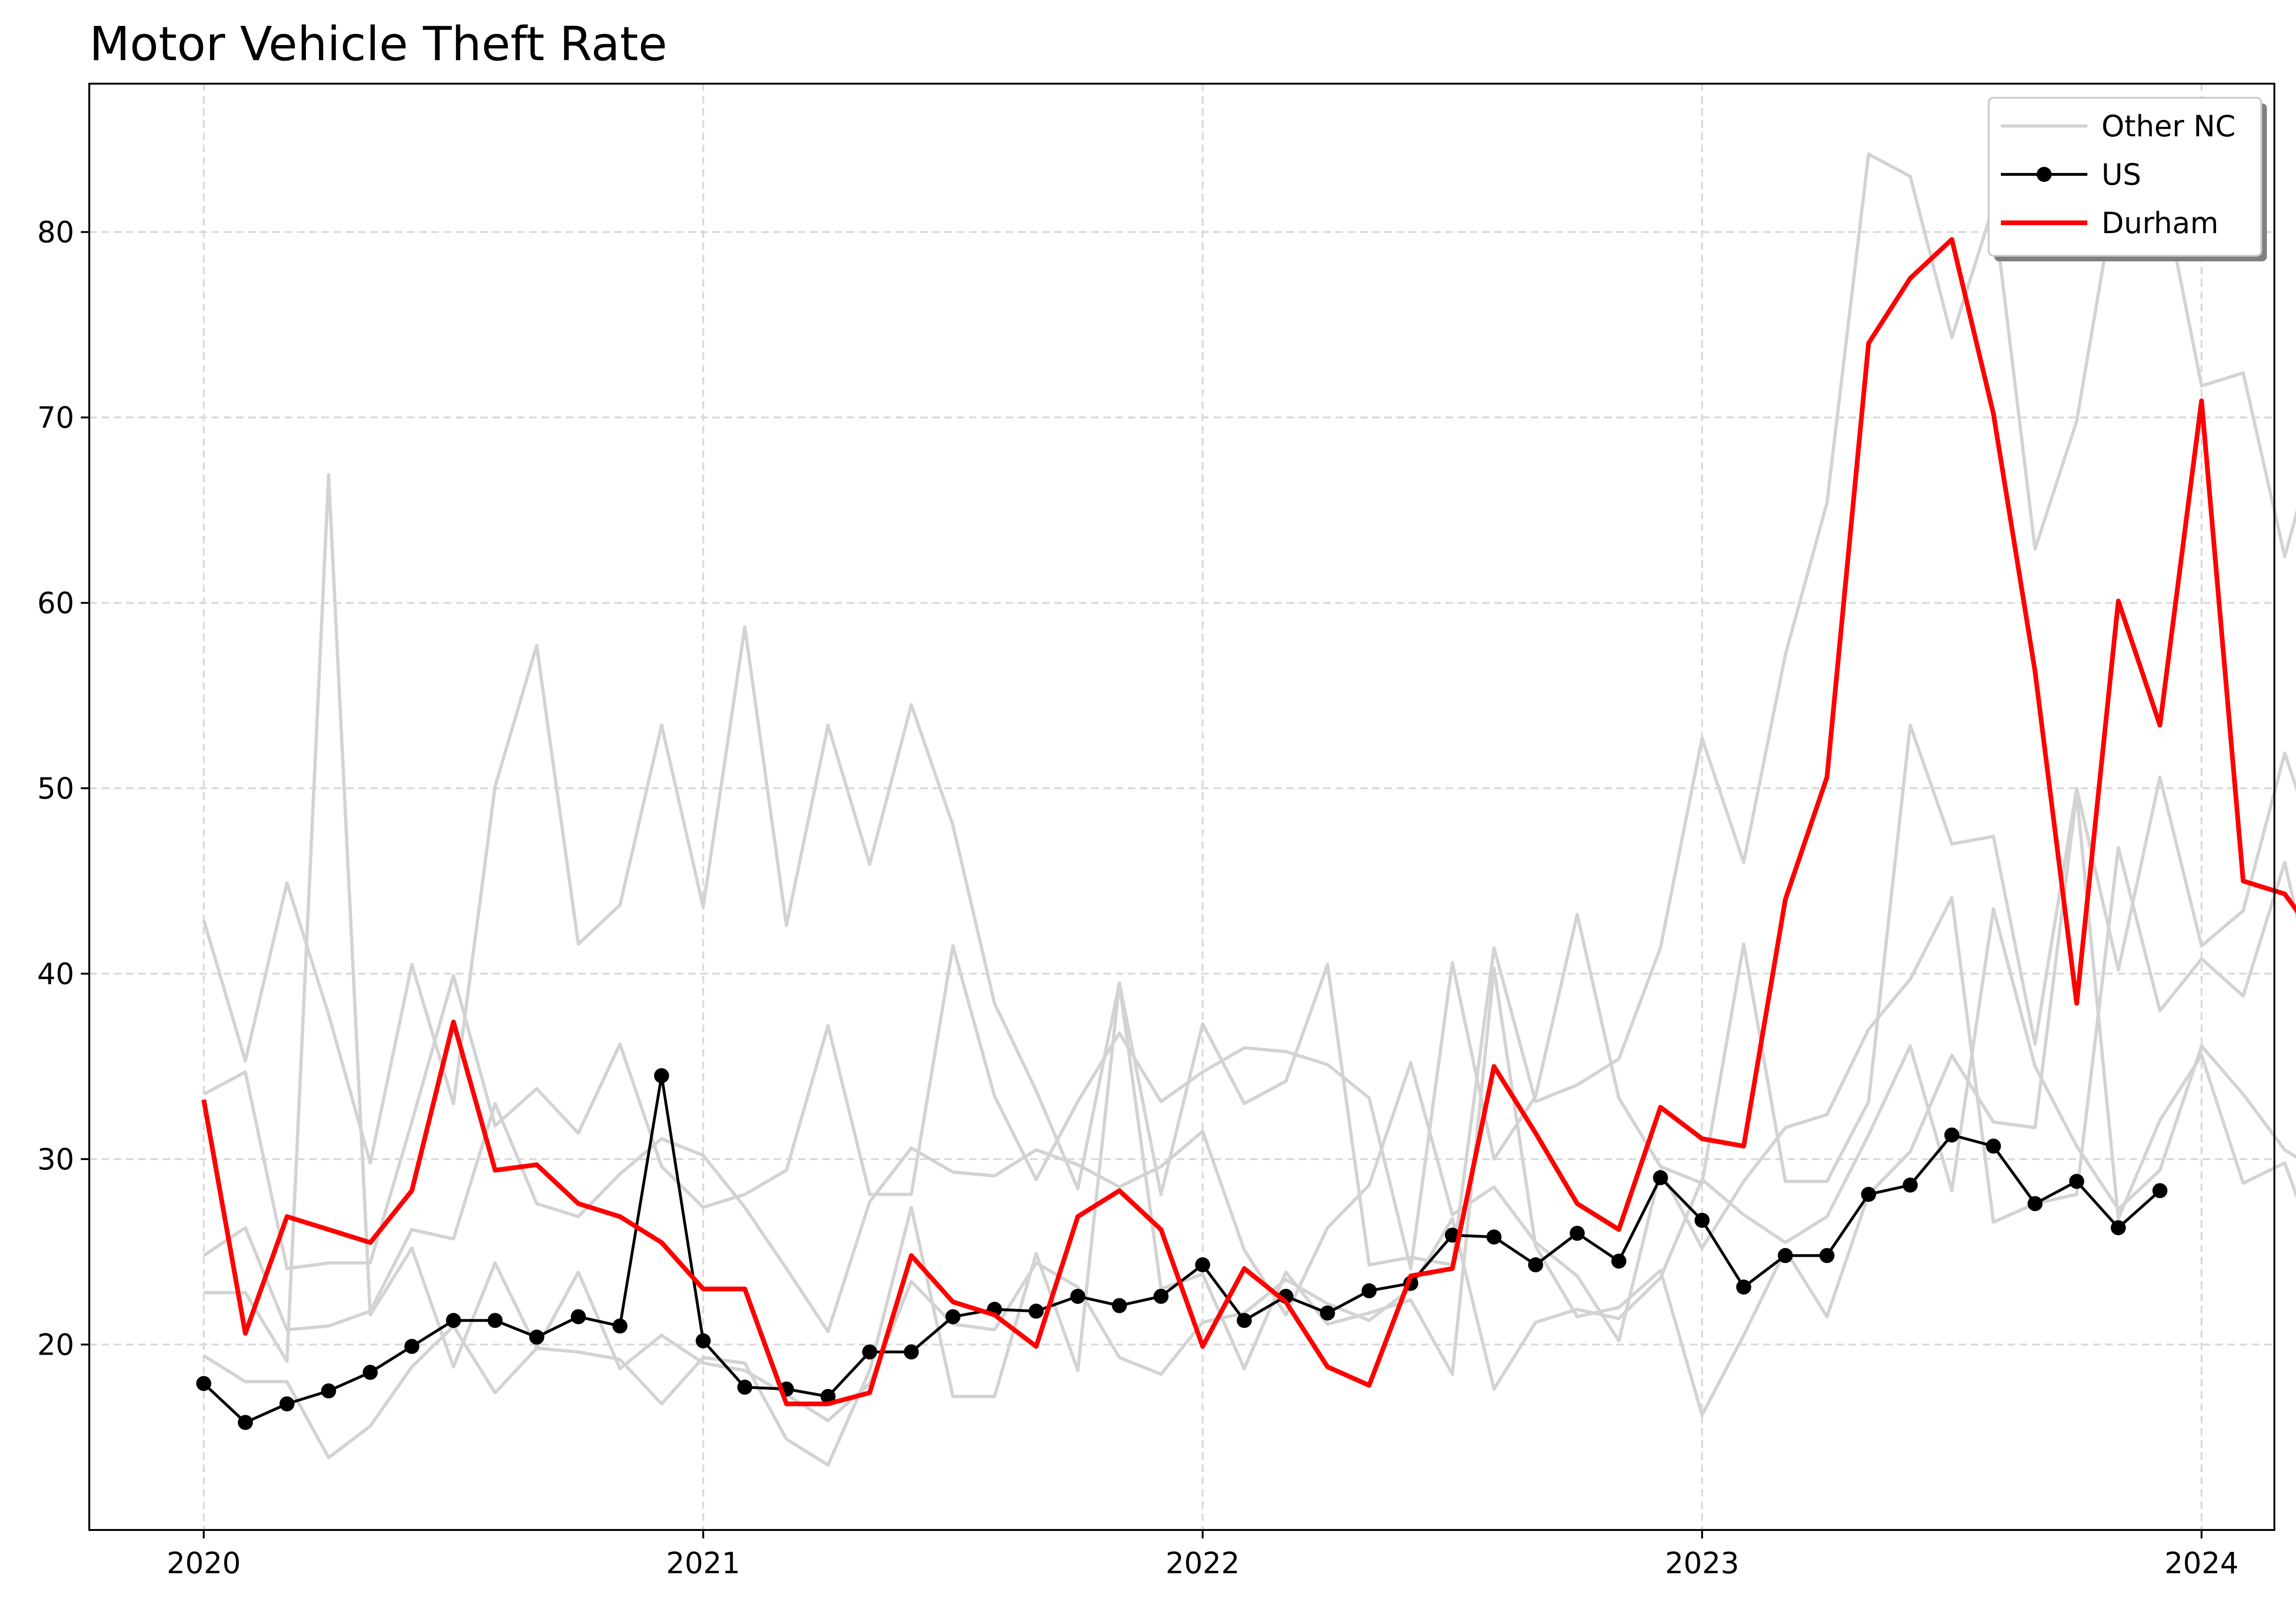  What do you see at coordinates (204, 1563) in the screenshot?
I see `x-tick-label: 2020` at bounding box center [204, 1563].